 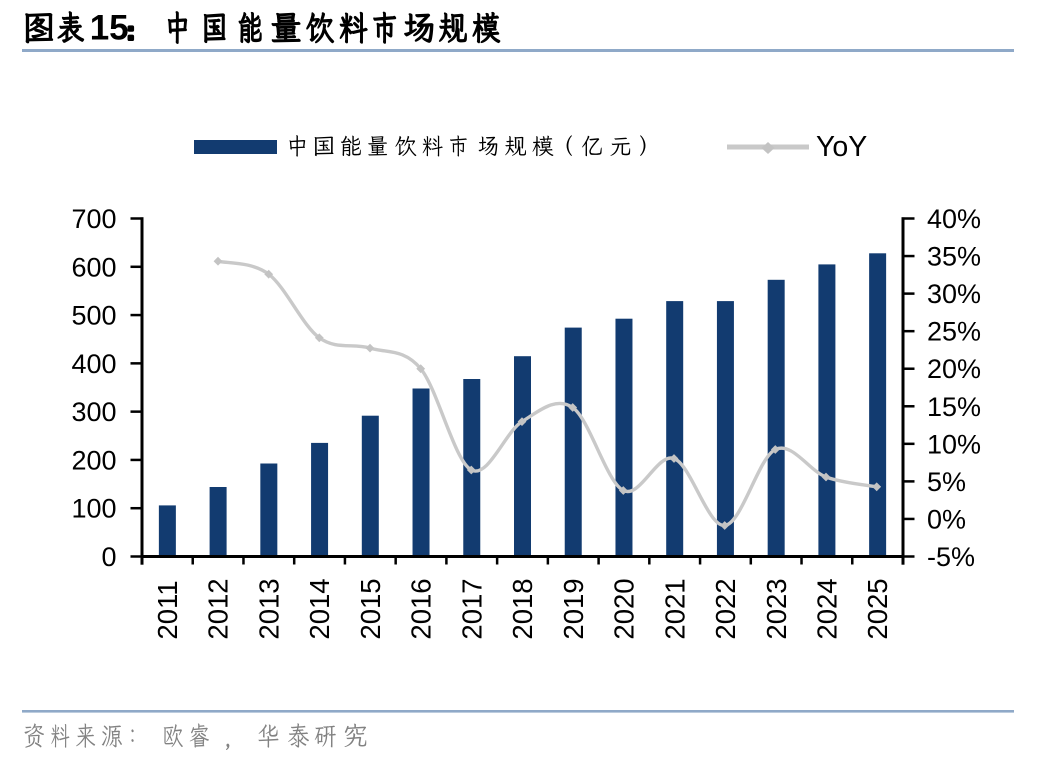 What do you see at coordinates (93, 412) in the screenshot?
I see `svg-text: 300` at bounding box center [93, 412].